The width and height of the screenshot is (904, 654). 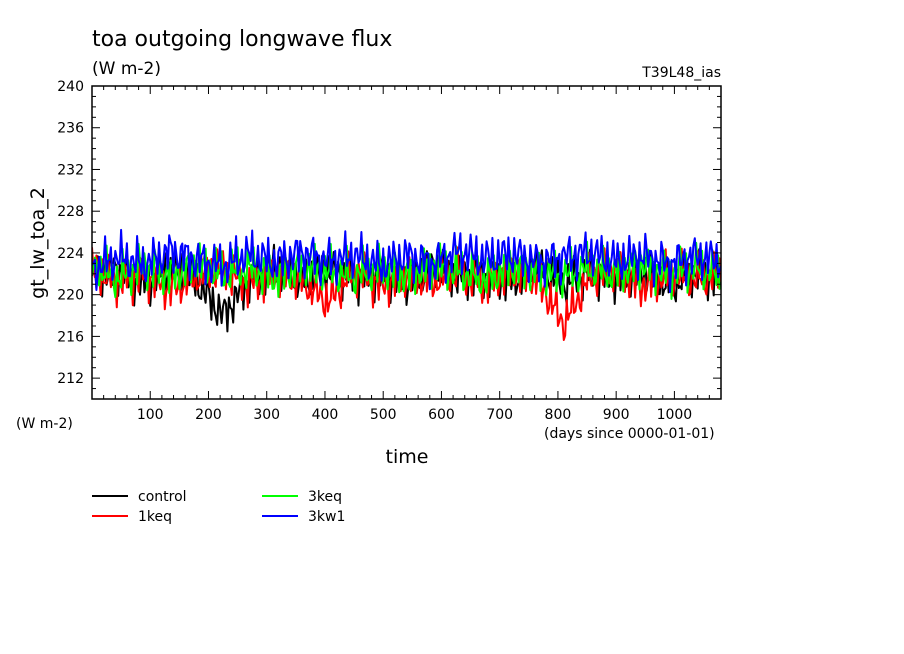 What do you see at coordinates (126, 69) in the screenshot?
I see `chart-units: (W m-2)` at bounding box center [126, 69].